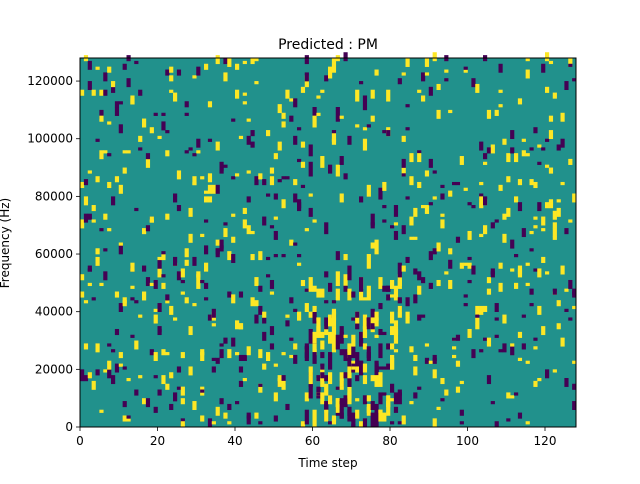 The height and width of the screenshot is (484, 640). I want to click on x-axis: 0 20 40 60 80 100 120, so click(316, 437).